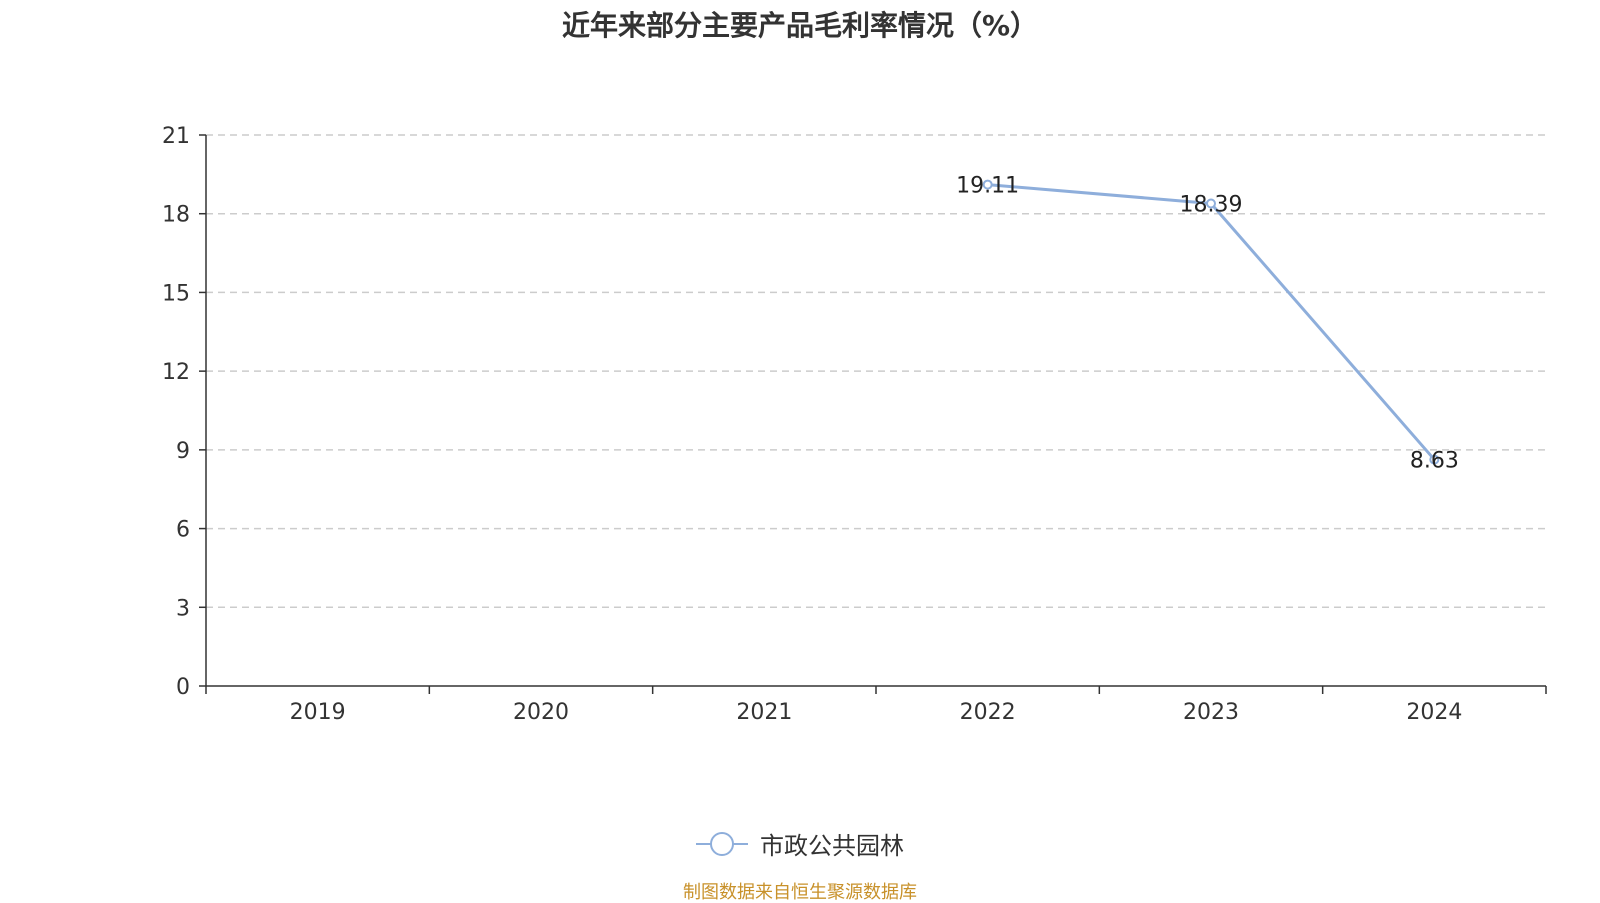 The image size is (1600, 903). What do you see at coordinates (988, 712) in the screenshot?
I see `x-tick-label: 2022` at bounding box center [988, 712].